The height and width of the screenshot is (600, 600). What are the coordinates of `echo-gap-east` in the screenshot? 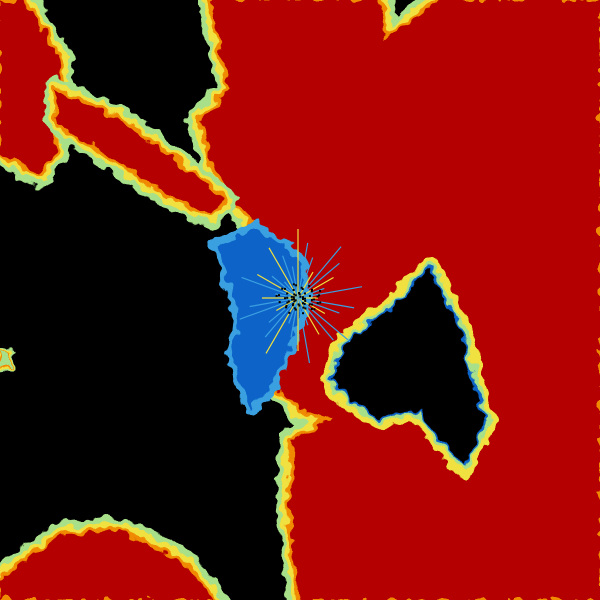 It's located at (408, 366).